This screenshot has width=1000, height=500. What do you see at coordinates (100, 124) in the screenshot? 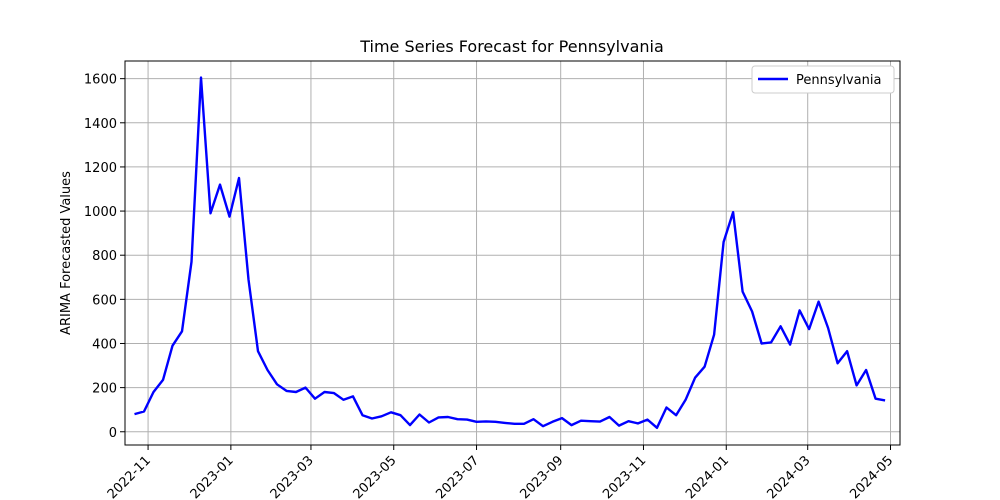
I see `y-tick-label: 1400` at bounding box center [100, 124].